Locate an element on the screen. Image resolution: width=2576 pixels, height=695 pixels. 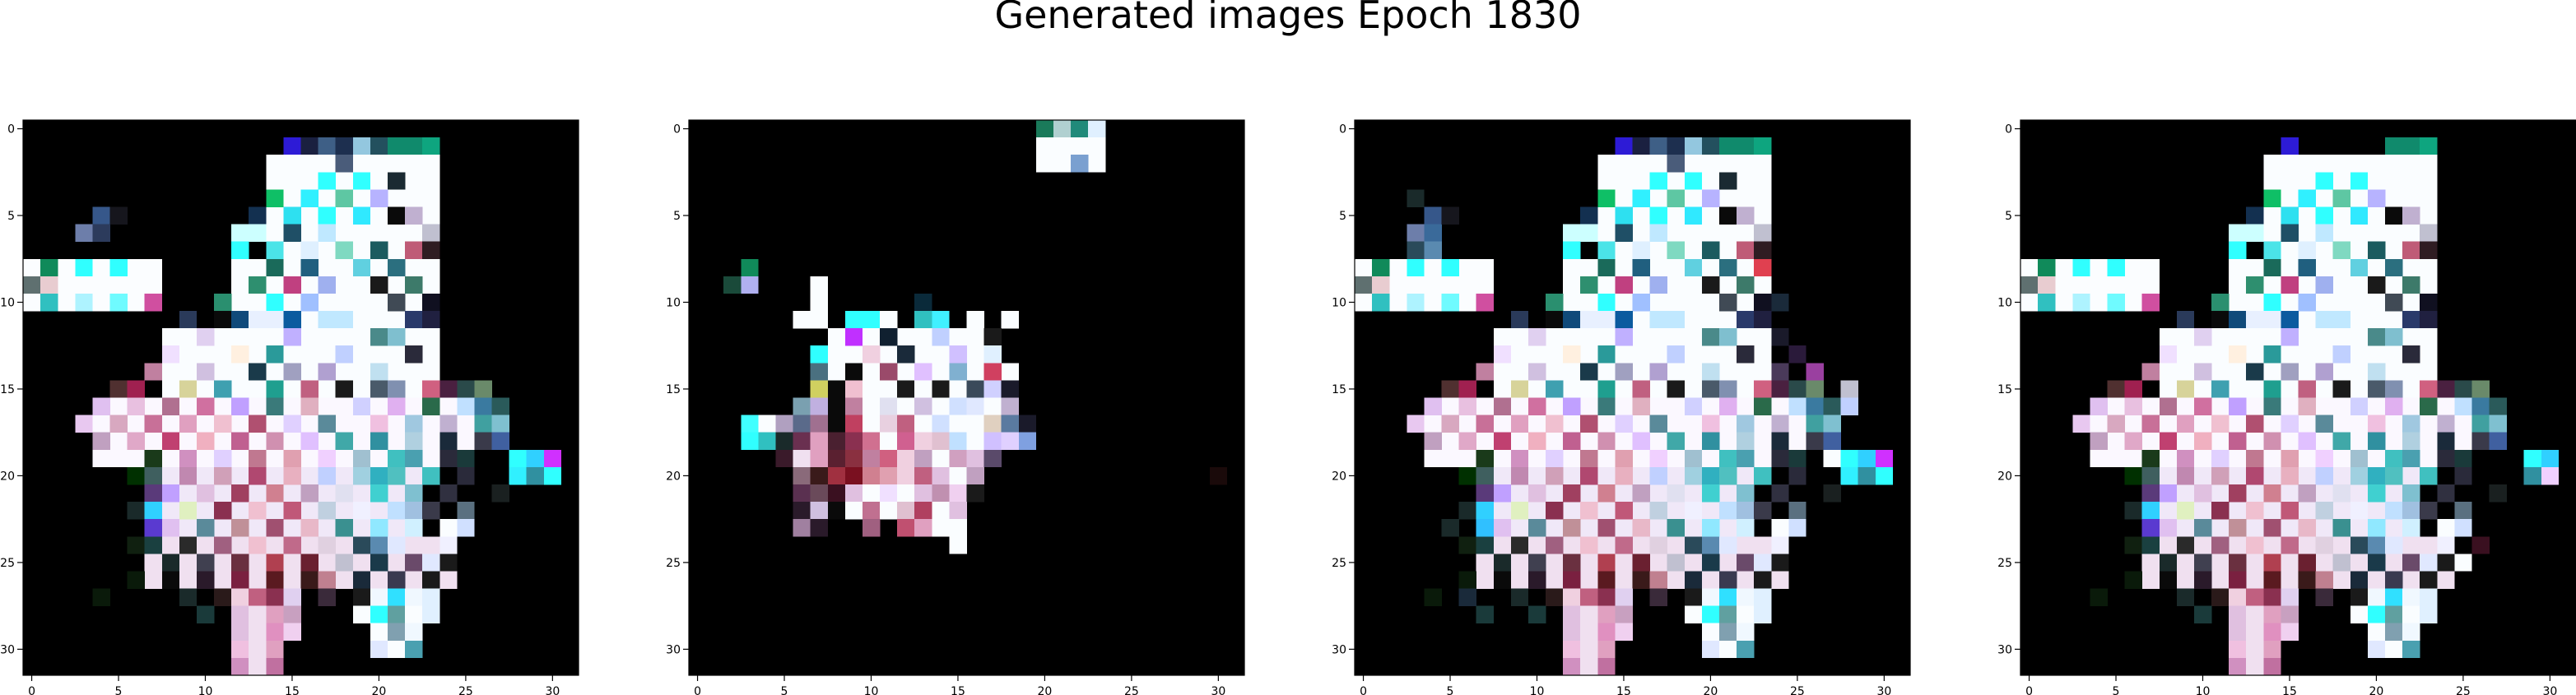
y-tick-label: 0 is located at coordinates (2008, 130).